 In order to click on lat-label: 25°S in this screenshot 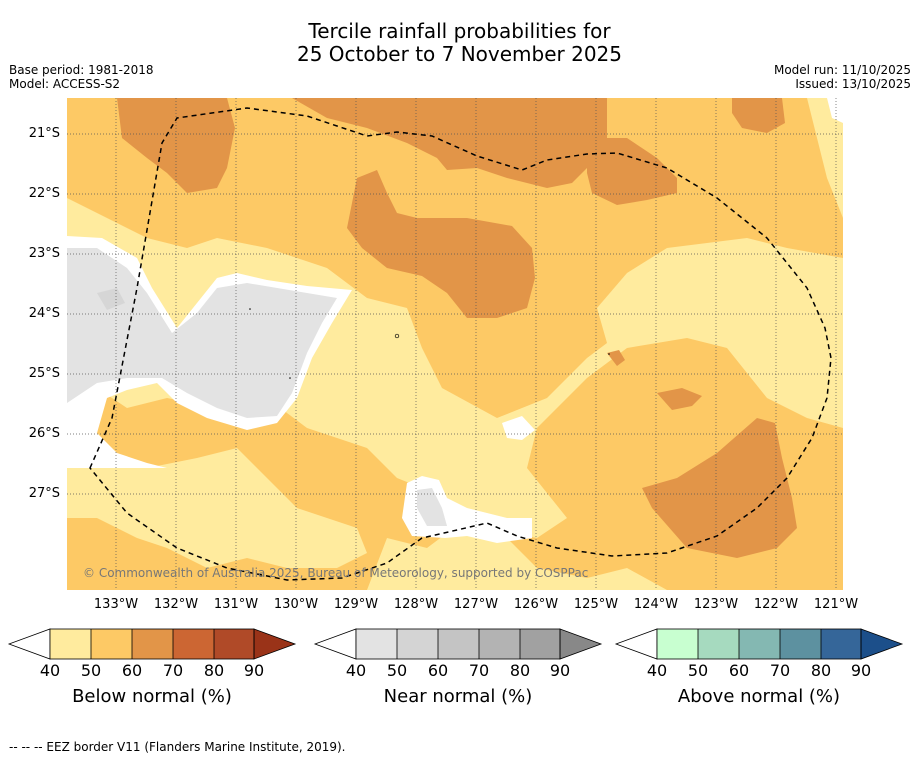, I will do `click(44, 373)`.